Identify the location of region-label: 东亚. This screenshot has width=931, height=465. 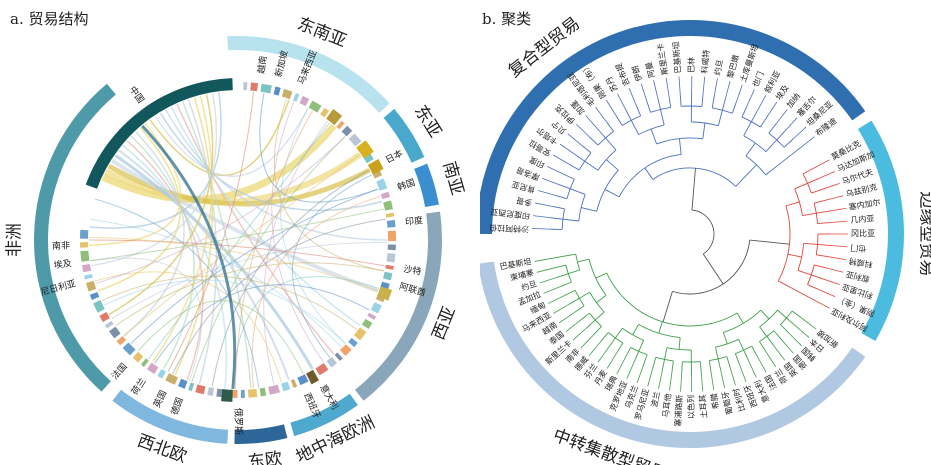
(427, 121).